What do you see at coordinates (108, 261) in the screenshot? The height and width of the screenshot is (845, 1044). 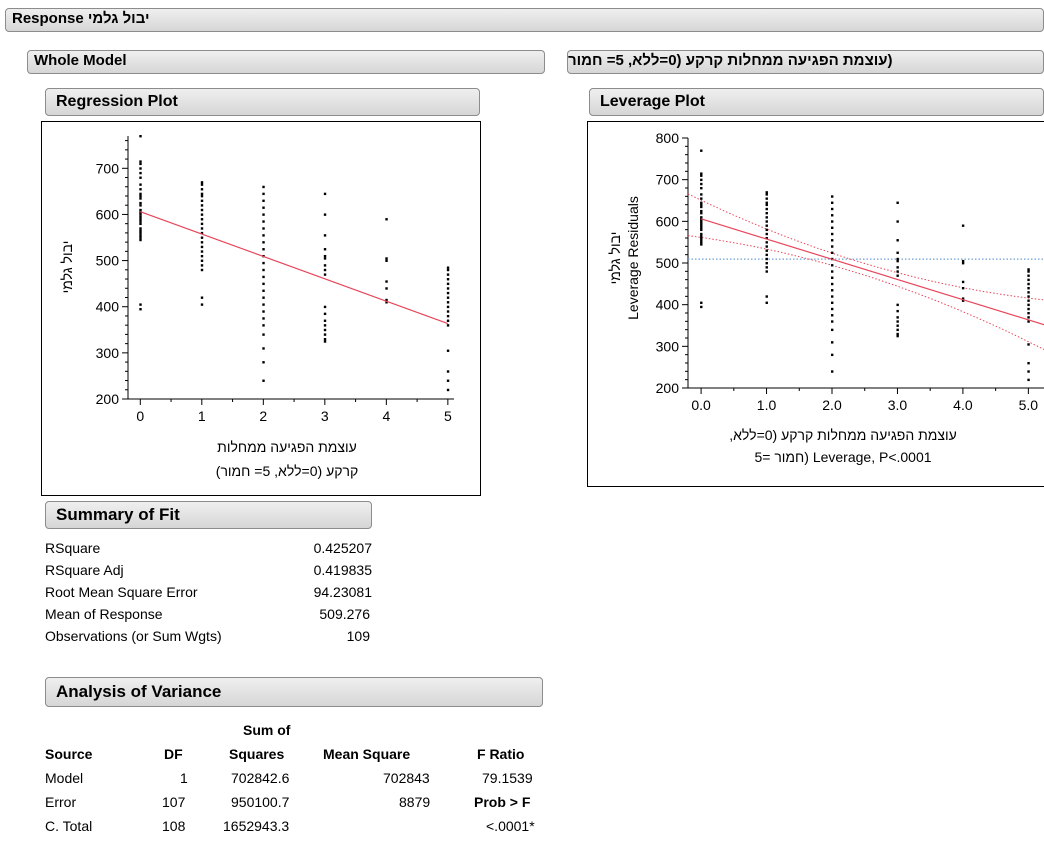 I see `y-tick-label: 500` at bounding box center [108, 261].